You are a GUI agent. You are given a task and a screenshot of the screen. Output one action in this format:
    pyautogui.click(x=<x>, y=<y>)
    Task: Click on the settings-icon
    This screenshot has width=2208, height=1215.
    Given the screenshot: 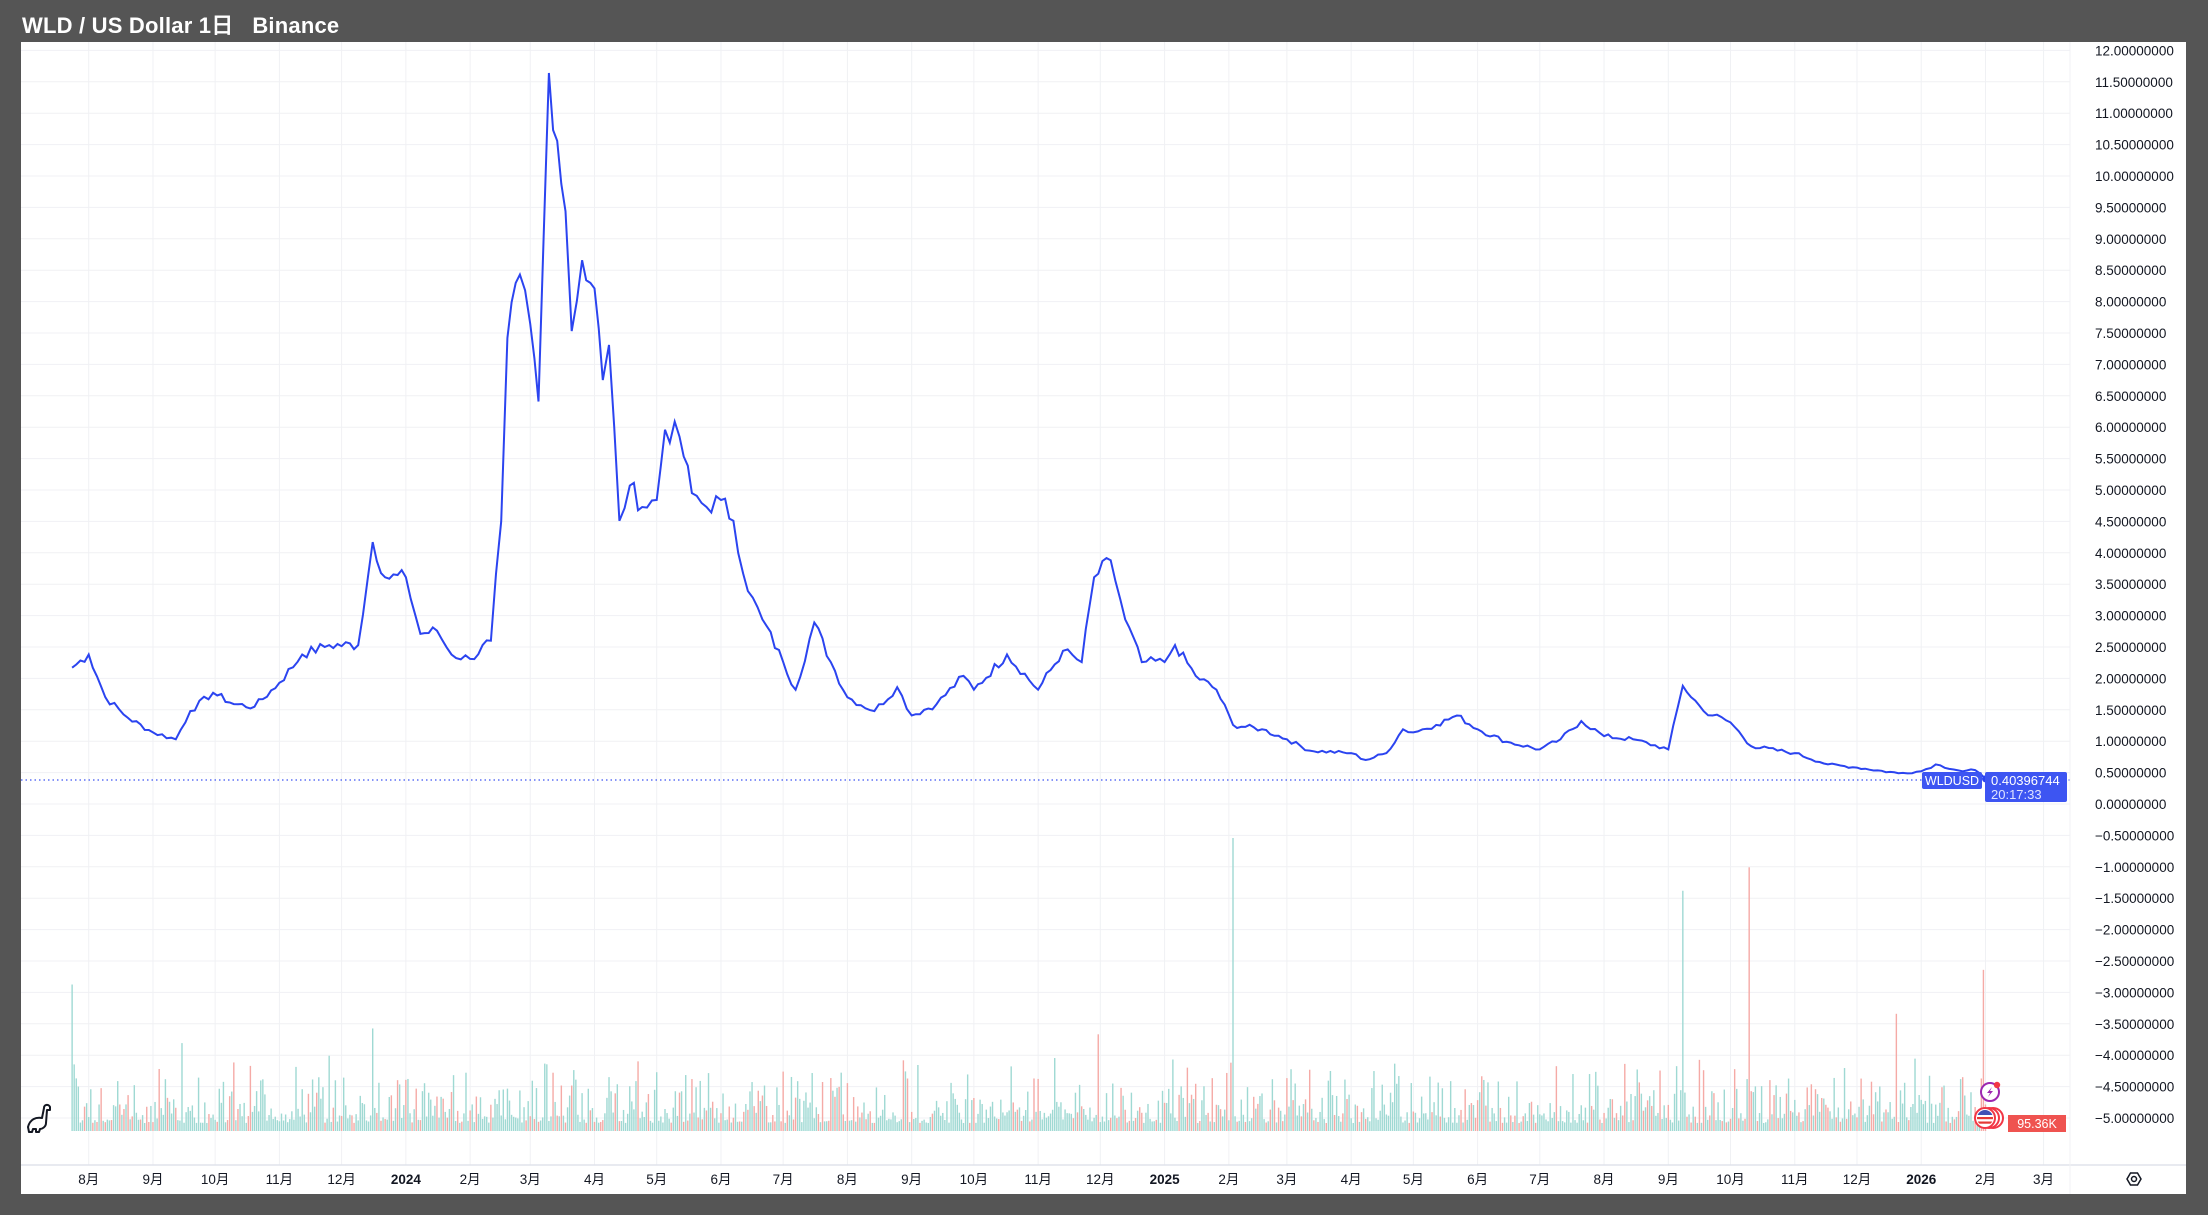 What is the action you would take?
    pyautogui.click(x=2134, y=1179)
    